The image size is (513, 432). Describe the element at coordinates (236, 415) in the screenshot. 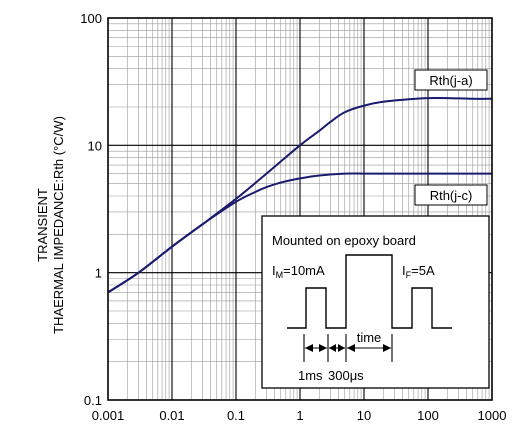

I see `x-tick-label: 0.1` at that location.